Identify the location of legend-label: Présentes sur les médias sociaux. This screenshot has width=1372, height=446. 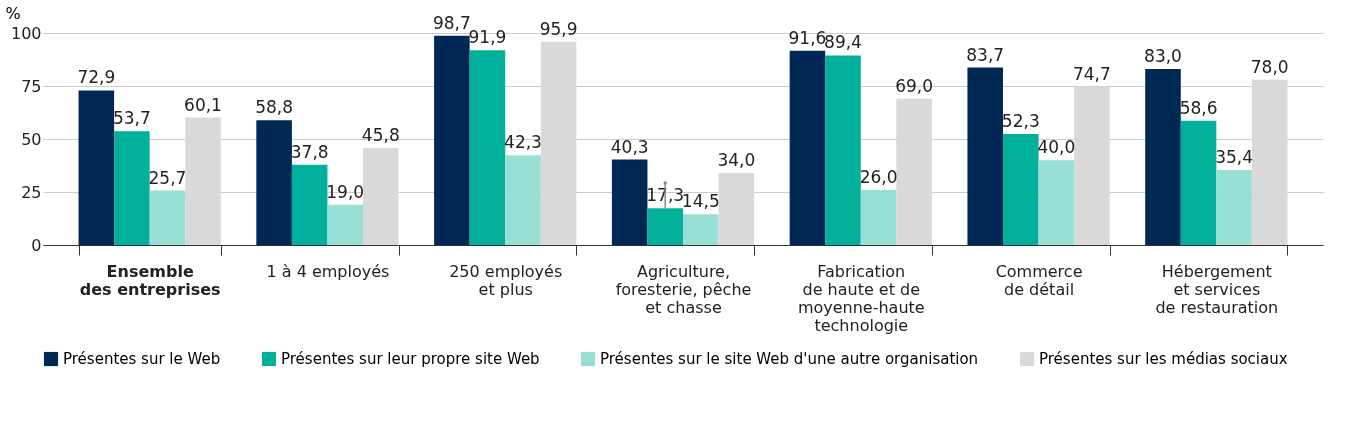
(1163, 359).